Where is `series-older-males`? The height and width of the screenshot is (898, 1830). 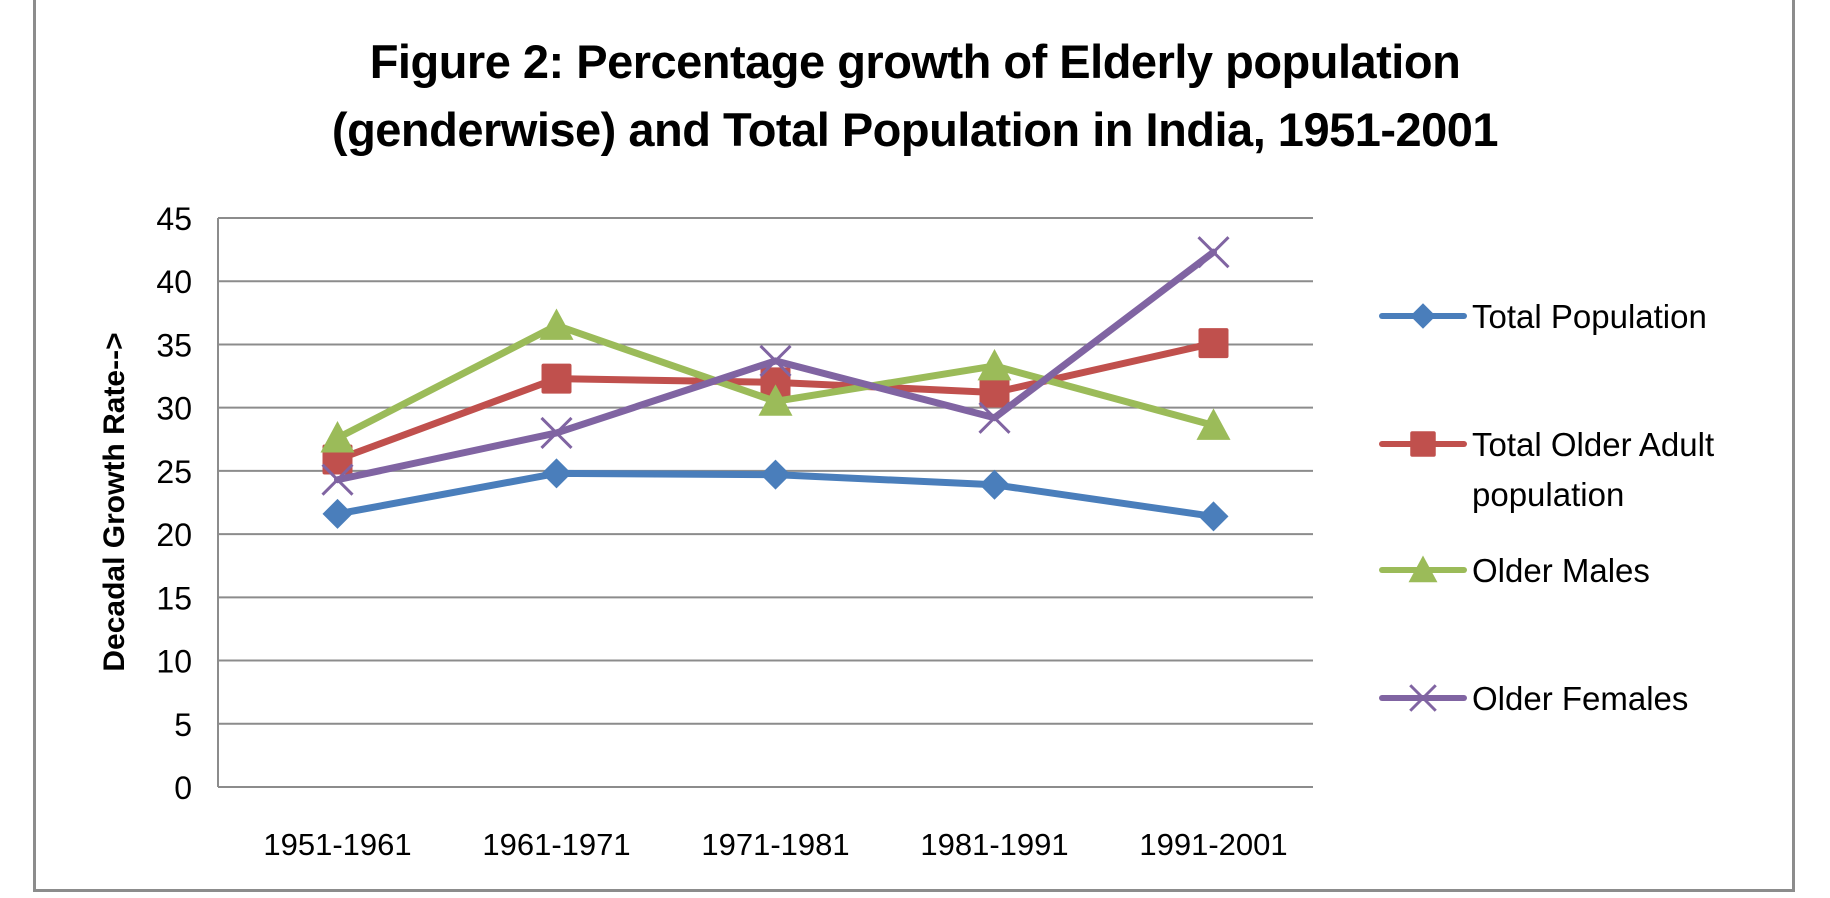
series-older-males is located at coordinates (775, 380).